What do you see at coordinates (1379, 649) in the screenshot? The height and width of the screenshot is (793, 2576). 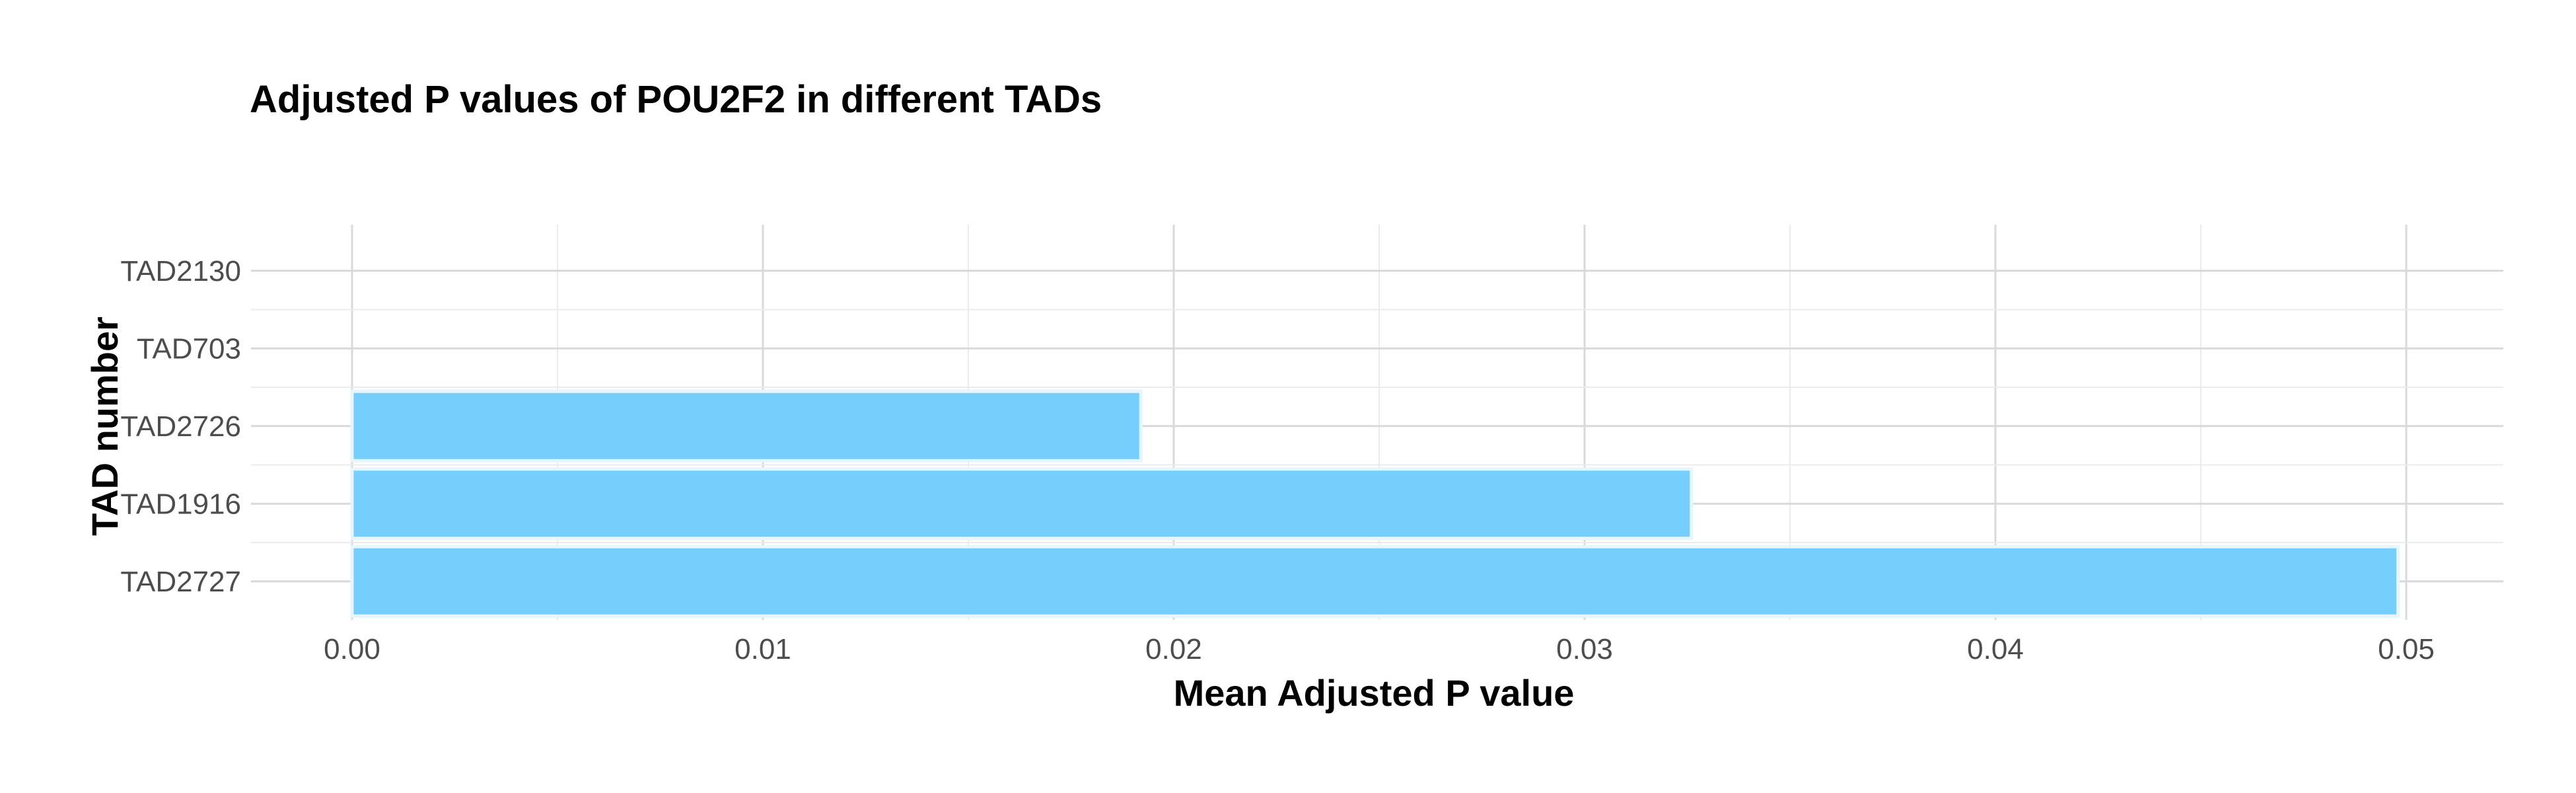 I see `x-axis-tick-labels: 0.00 0.01 0.02 0.03 0.04 0.05` at bounding box center [1379, 649].